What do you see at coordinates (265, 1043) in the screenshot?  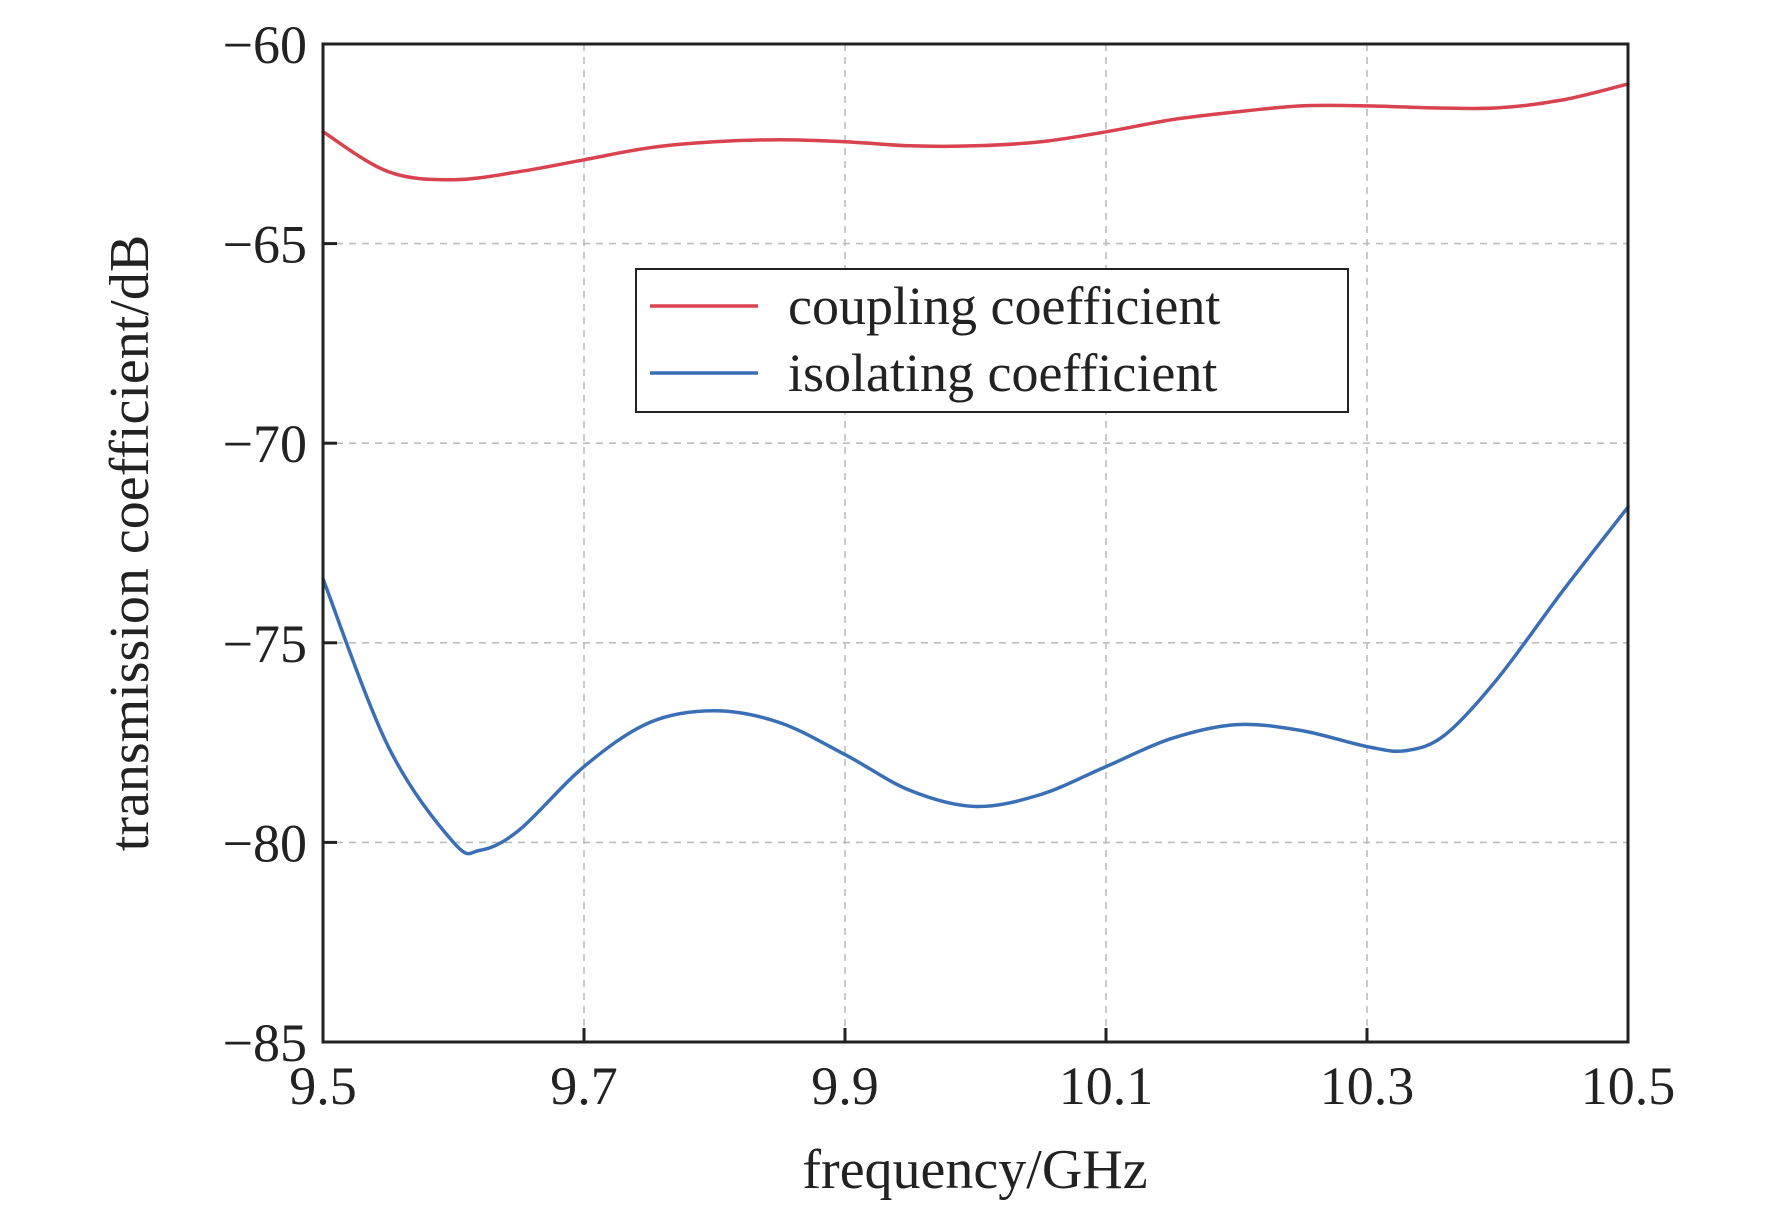 I see `y-tick-label: −85` at bounding box center [265, 1043].